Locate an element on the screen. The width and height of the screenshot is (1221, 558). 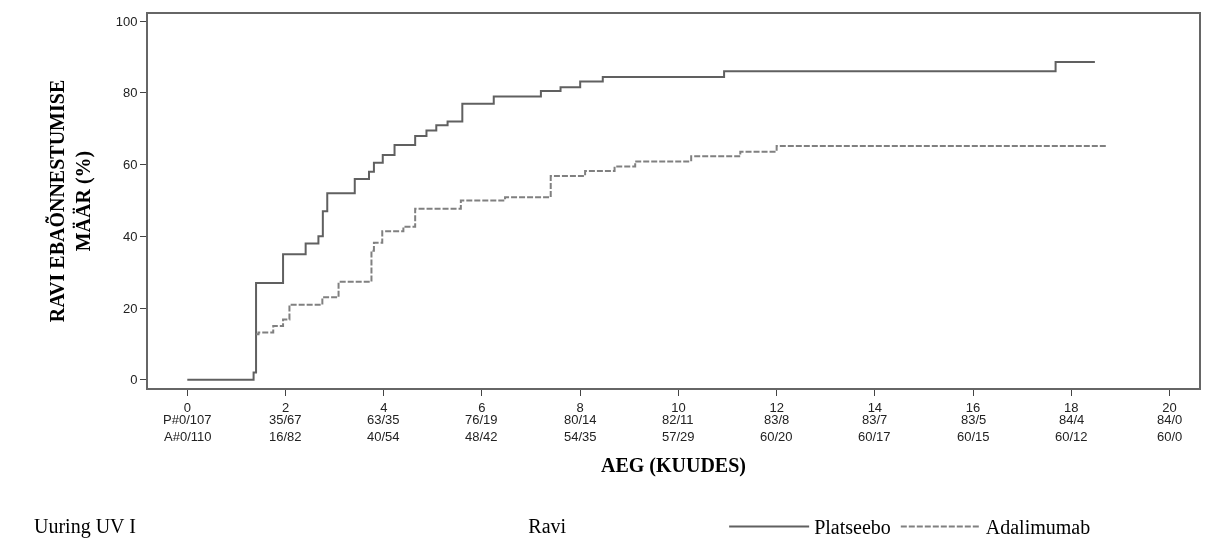
y-tick-label: 100 is located at coordinates (126, 21).